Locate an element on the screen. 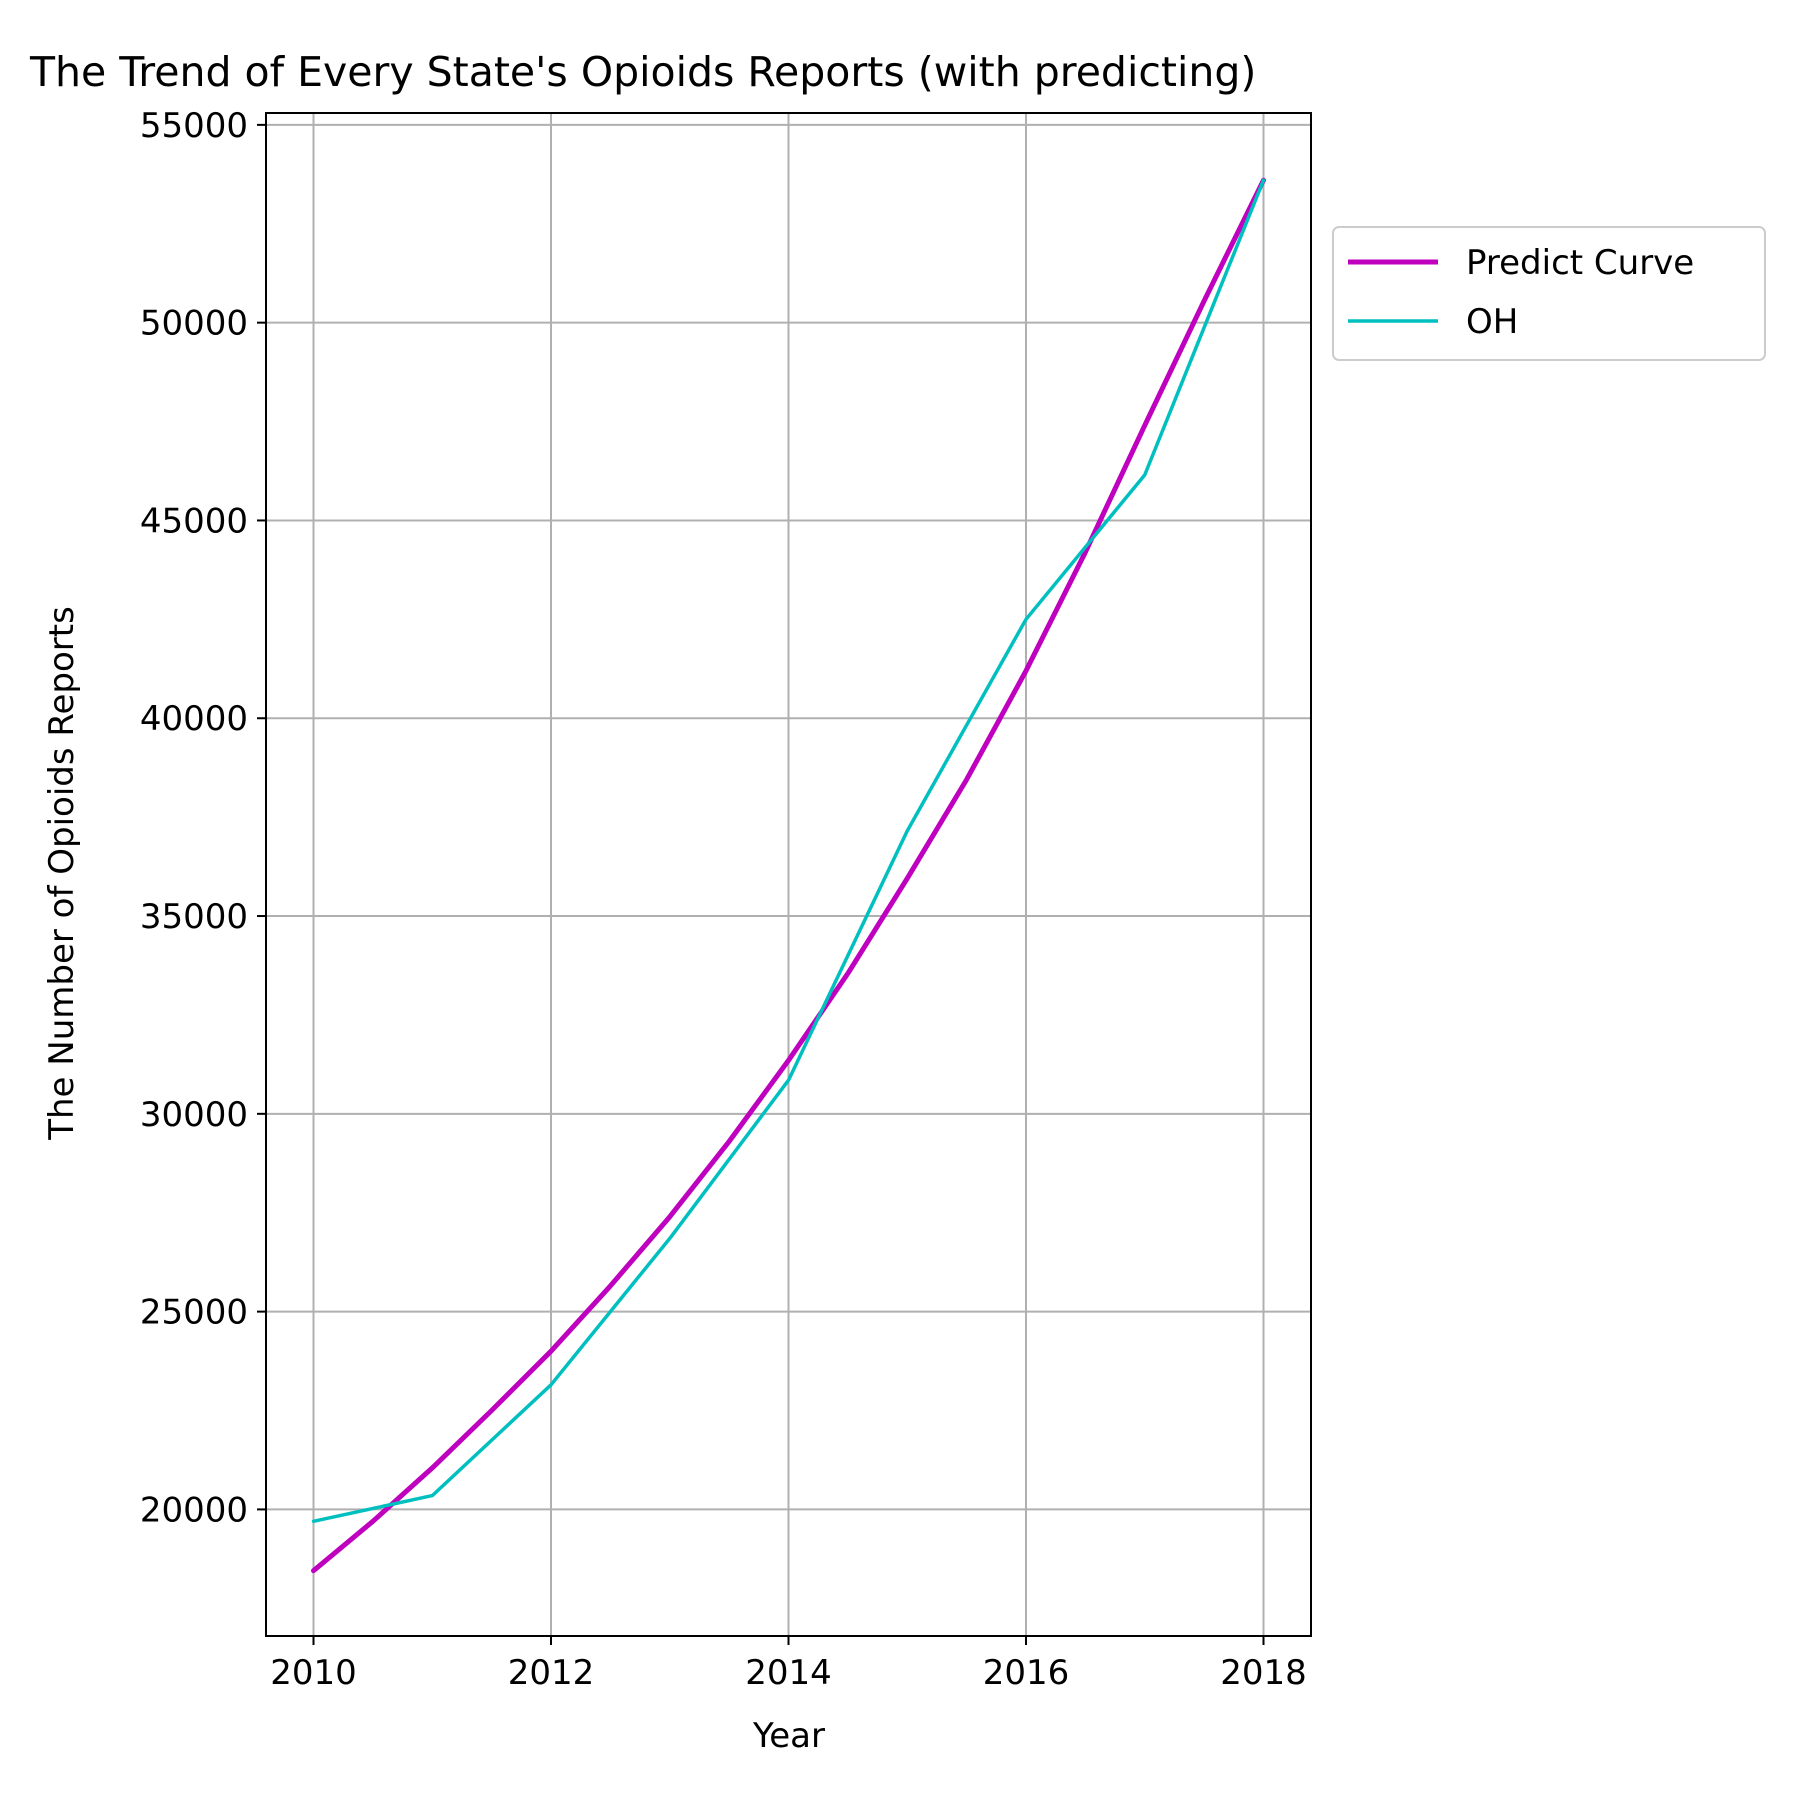 The height and width of the screenshot is (1800, 1800). x-tick-label: 2018 is located at coordinates (1263, 1673).